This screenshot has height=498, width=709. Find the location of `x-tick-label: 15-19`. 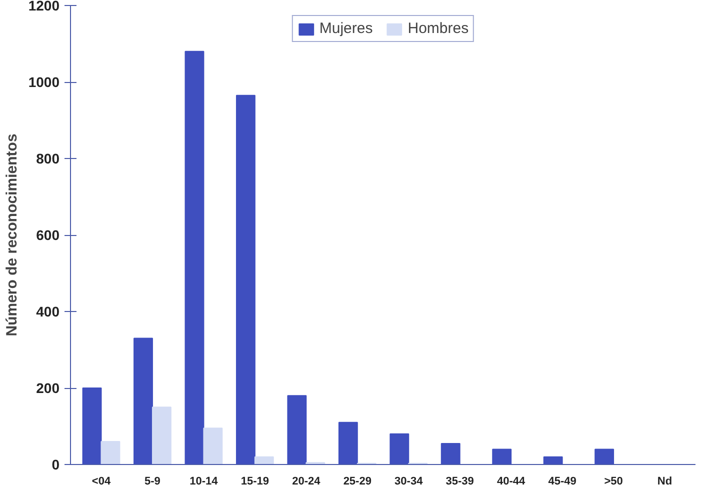

x-tick-label: 15-19 is located at coordinates (254, 482).